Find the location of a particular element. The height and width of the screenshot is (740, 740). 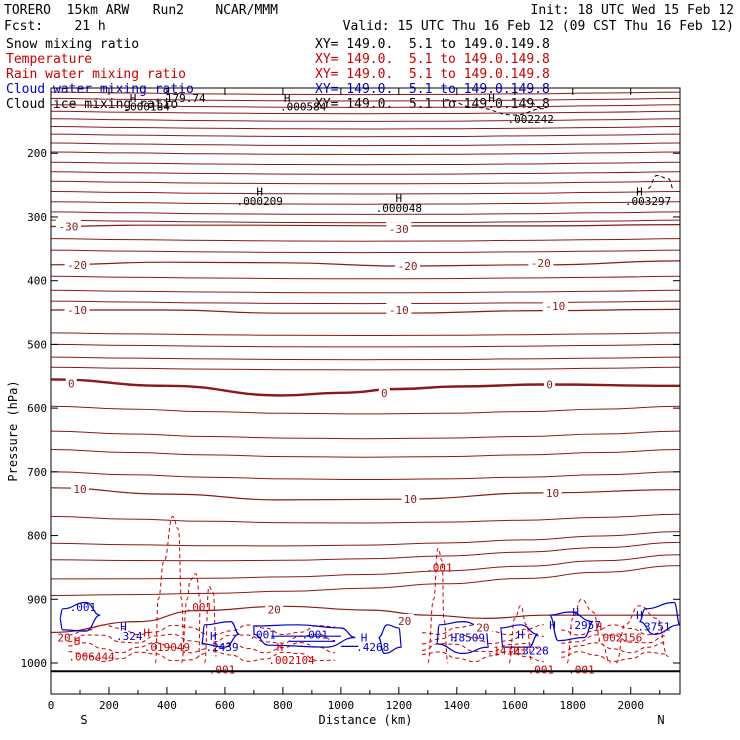

isotherm-label: 0 is located at coordinates (71, 383).